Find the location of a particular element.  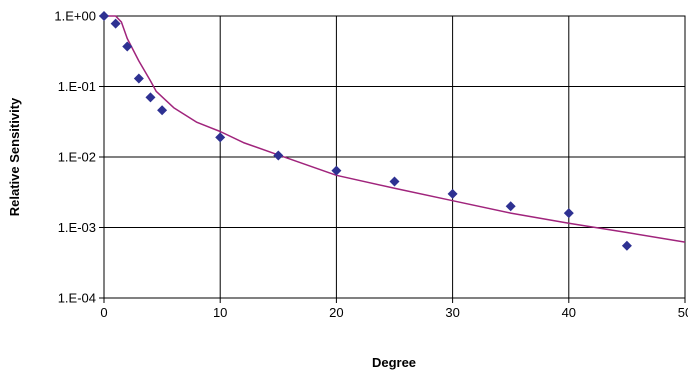

y-tick-label: 1.E-01 is located at coordinates (77, 86).